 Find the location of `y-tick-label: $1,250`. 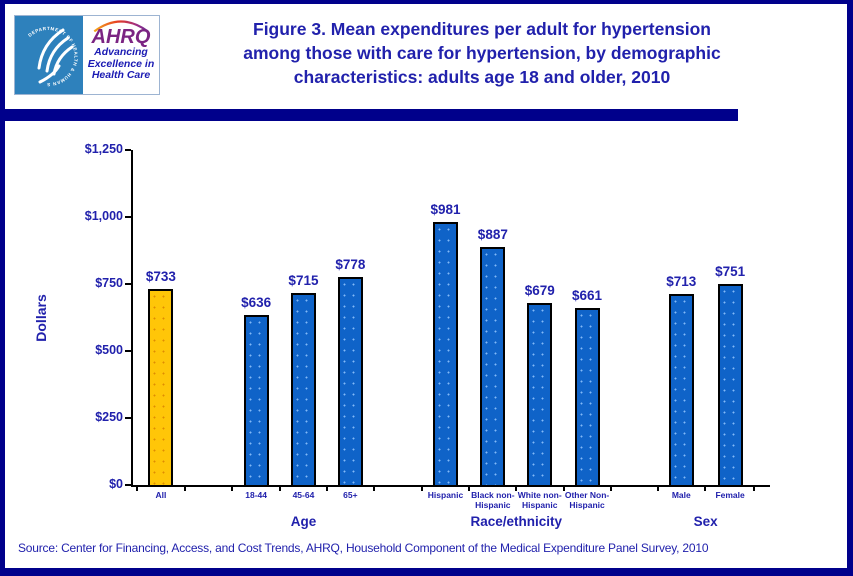

y-tick-label: $1,250 is located at coordinates (103, 149).